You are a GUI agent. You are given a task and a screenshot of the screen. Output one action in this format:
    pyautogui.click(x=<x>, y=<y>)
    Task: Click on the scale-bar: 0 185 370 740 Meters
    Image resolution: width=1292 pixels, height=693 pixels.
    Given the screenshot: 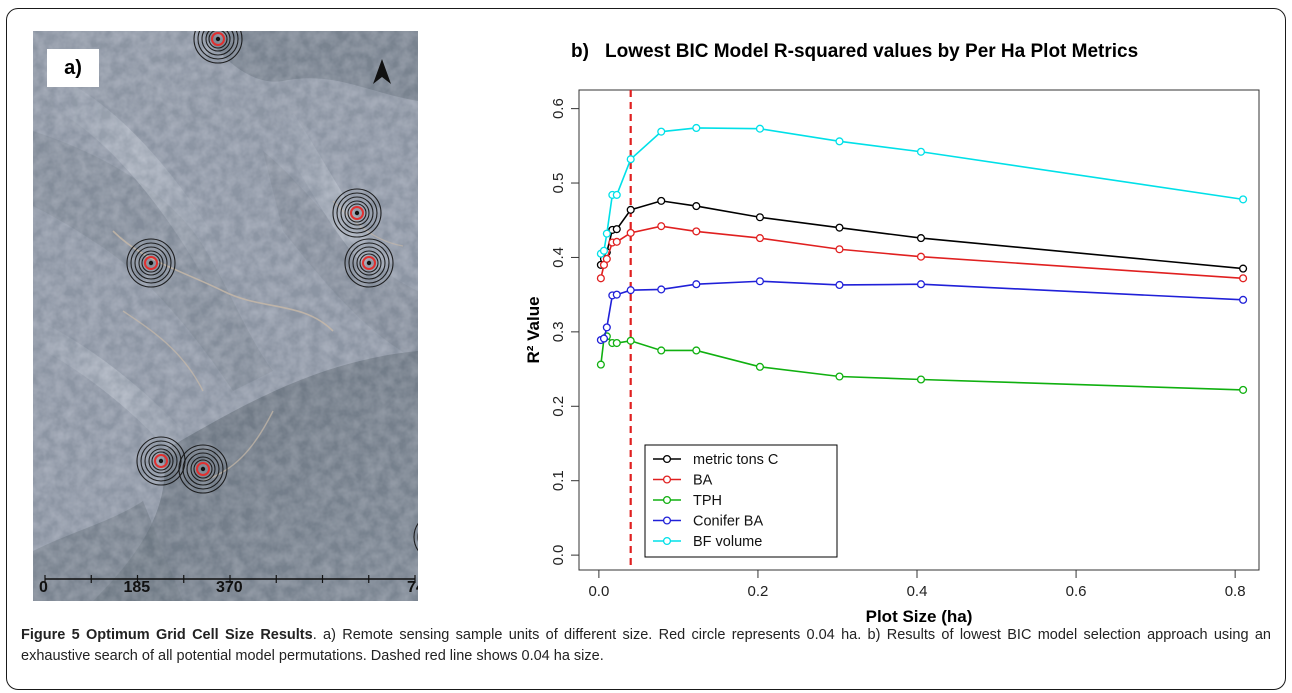 What is the action you would take?
    pyautogui.click(x=227, y=588)
    